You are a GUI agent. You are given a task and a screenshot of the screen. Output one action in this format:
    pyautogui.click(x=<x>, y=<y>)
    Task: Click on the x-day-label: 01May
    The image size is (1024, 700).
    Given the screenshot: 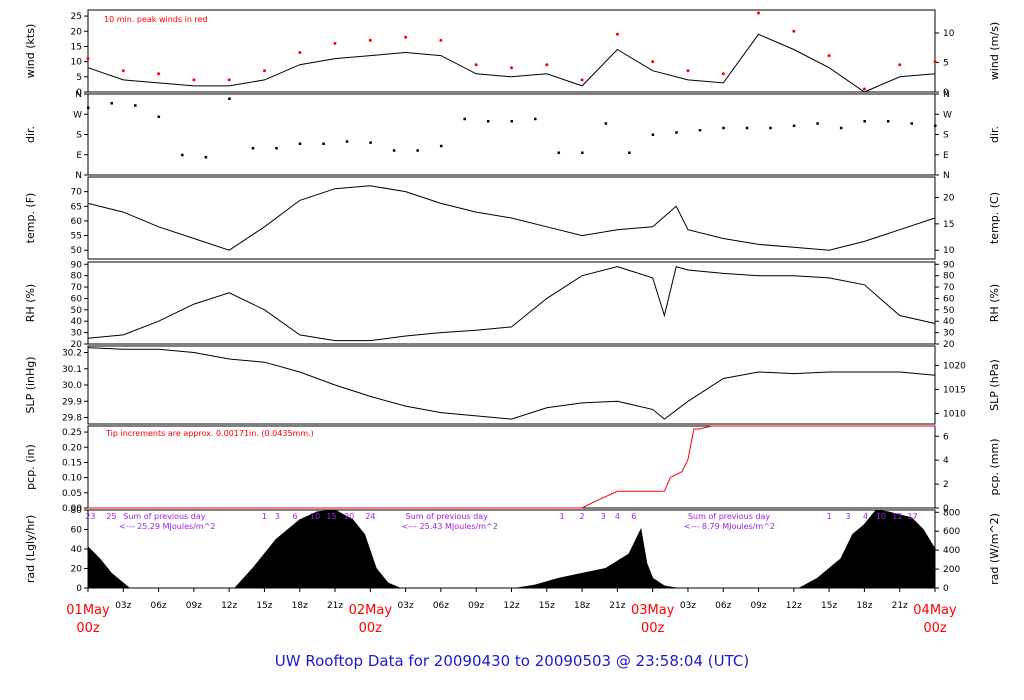 What is the action you would take?
    pyautogui.click(x=88, y=610)
    